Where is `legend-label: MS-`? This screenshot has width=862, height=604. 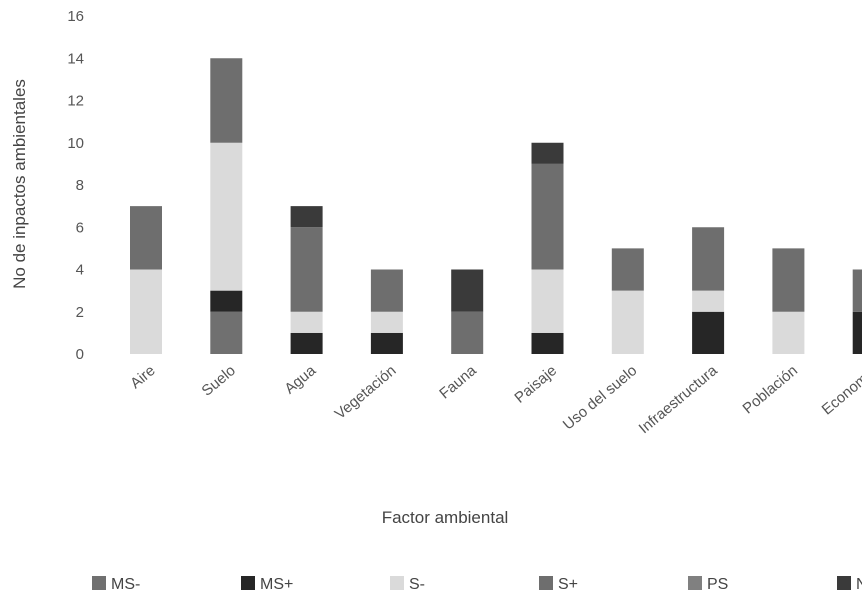 legend-label: MS- is located at coordinates (125, 584).